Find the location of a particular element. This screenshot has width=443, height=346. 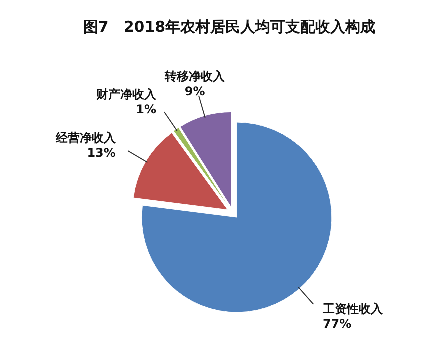

data-label: 13% is located at coordinates (101, 153).